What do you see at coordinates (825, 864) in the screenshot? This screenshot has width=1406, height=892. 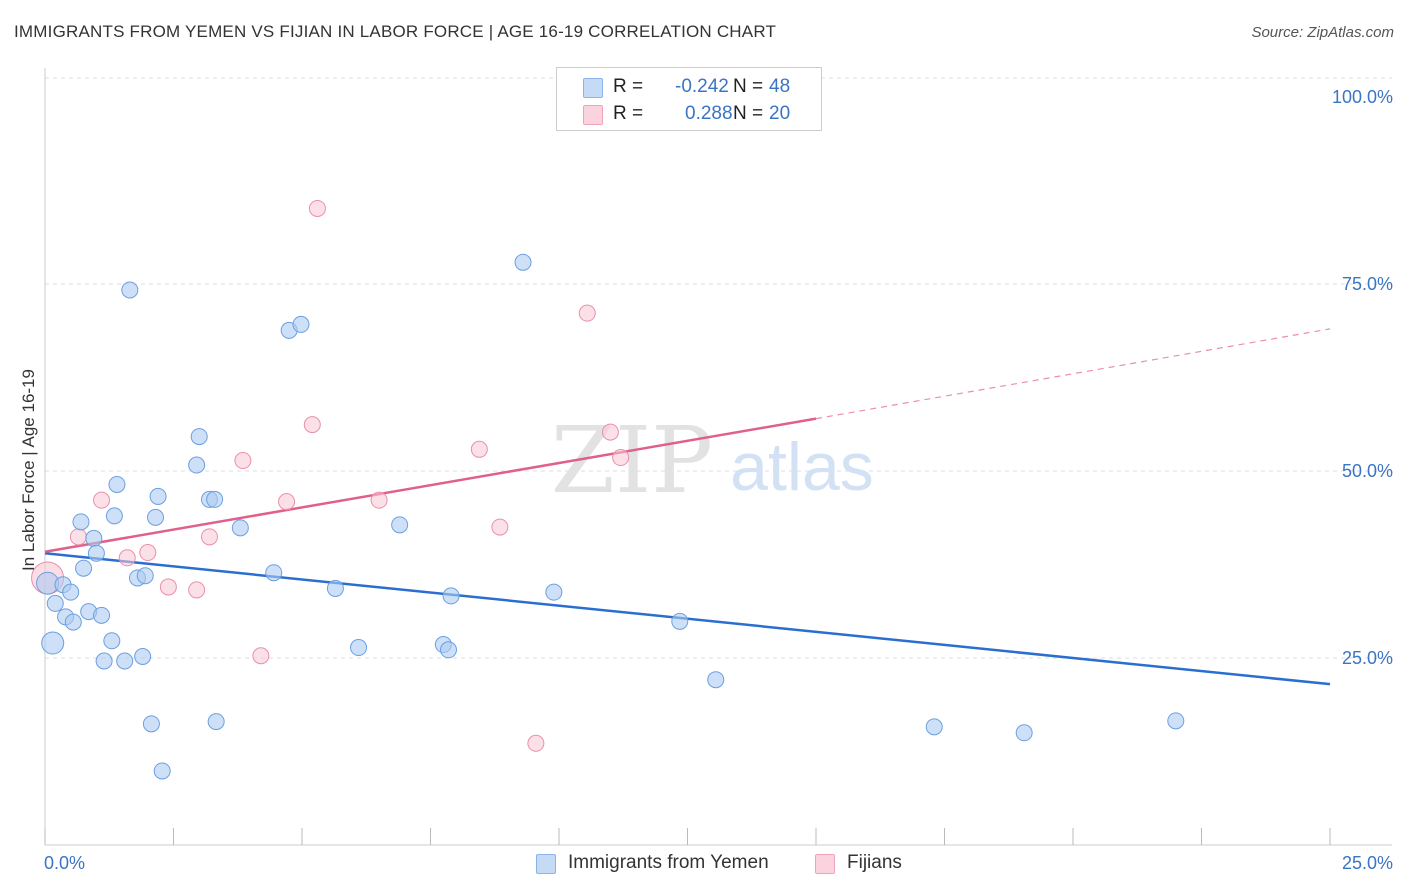 I see `bottom-legend-swatch-fijians` at bounding box center [825, 864].